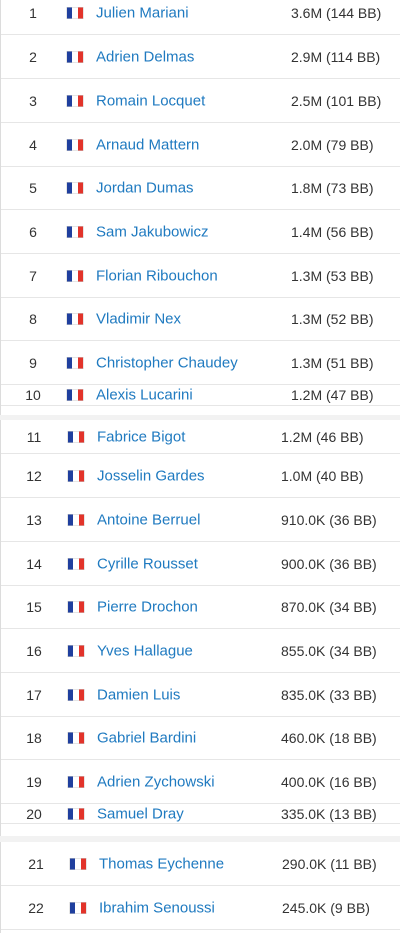 The height and width of the screenshot is (933, 400). What do you see at coordinates (200, 738) in the screenshot?
I see `table-row: 18 Gabriel Bardini 460.0K (18 BB)` at bounding box center [200, 738].